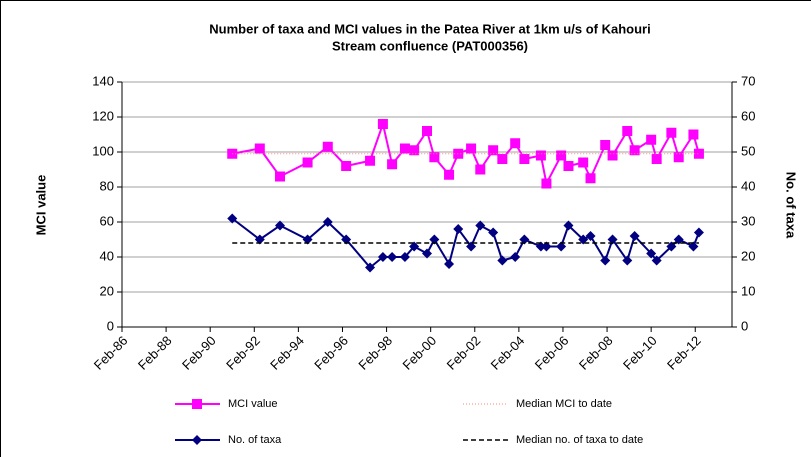  I want to click on x-tick-label: Feb-96, so click(331, 353).